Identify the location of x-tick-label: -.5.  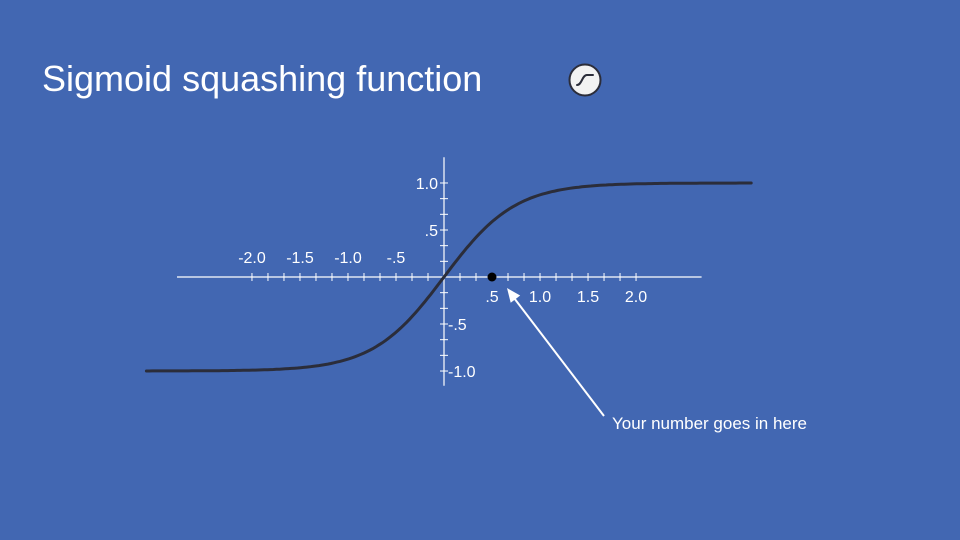
(396, 258).